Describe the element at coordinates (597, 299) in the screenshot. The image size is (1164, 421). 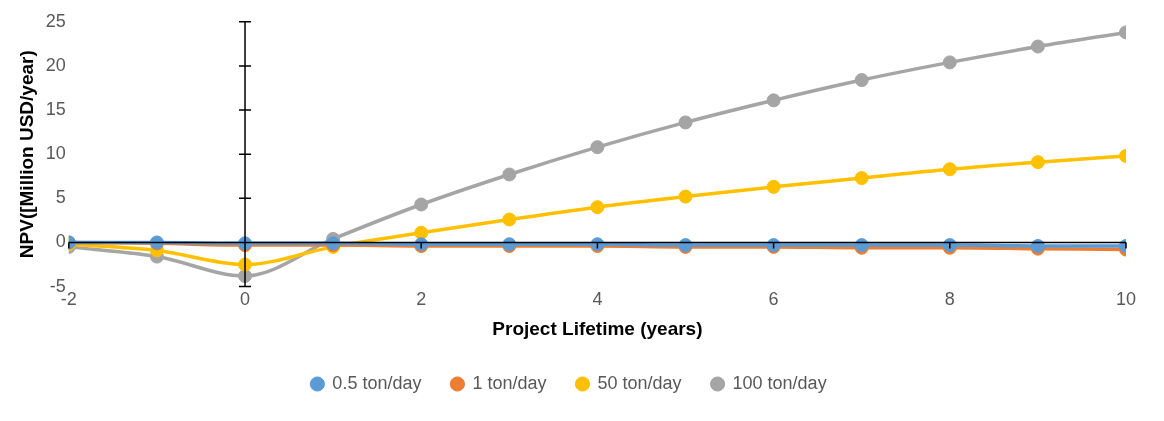
I see `x-tick-label: 4` at that location.